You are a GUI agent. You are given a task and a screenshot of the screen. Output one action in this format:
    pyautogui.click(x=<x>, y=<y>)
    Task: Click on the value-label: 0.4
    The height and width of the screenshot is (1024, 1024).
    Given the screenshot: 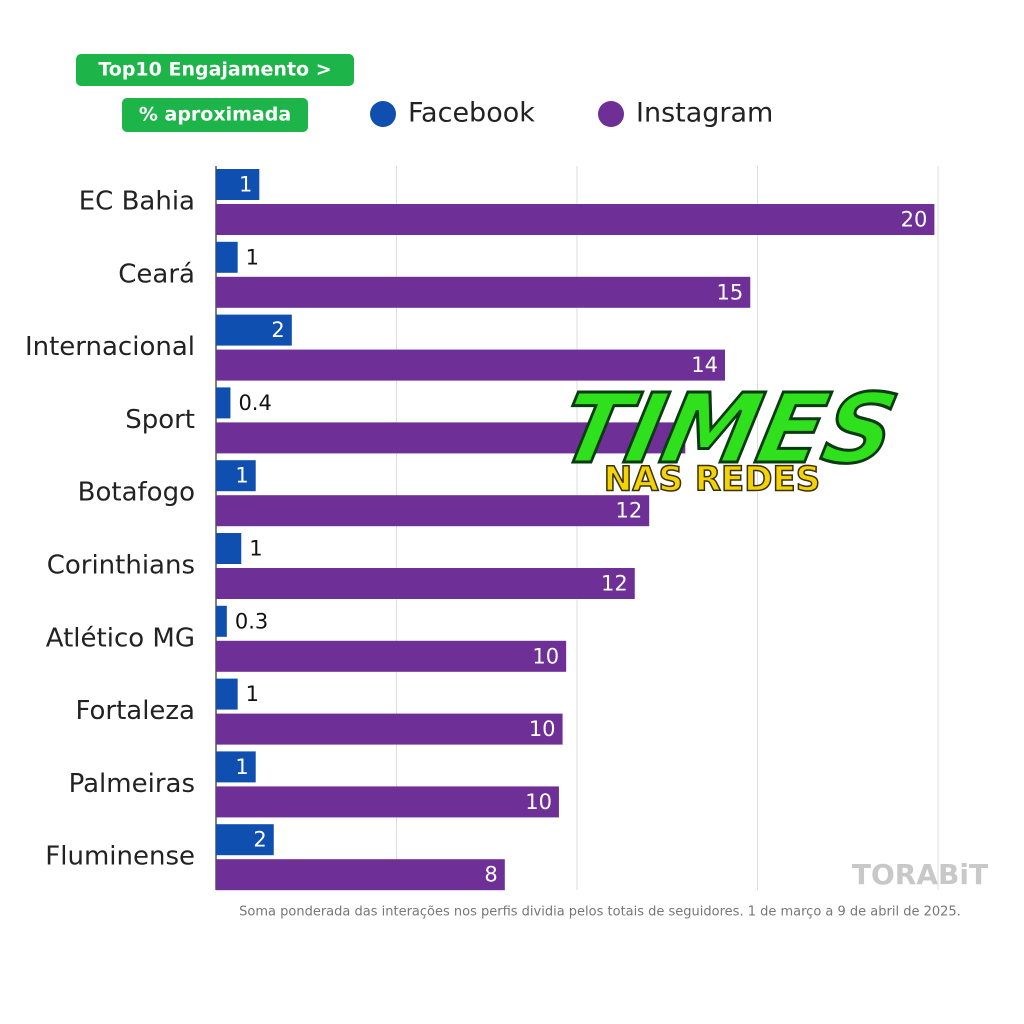 What is the action you would take?
    pyautogui.click(x=254, y=403)
    